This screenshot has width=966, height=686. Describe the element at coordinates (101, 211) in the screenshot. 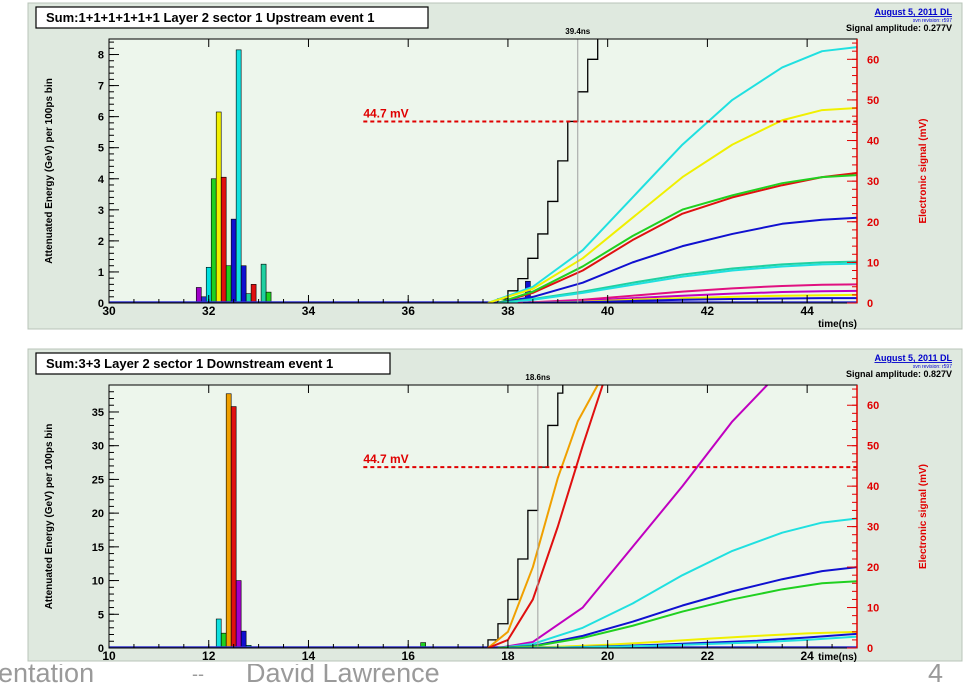

I see `c0-ytick-label-3: 3` at that location.